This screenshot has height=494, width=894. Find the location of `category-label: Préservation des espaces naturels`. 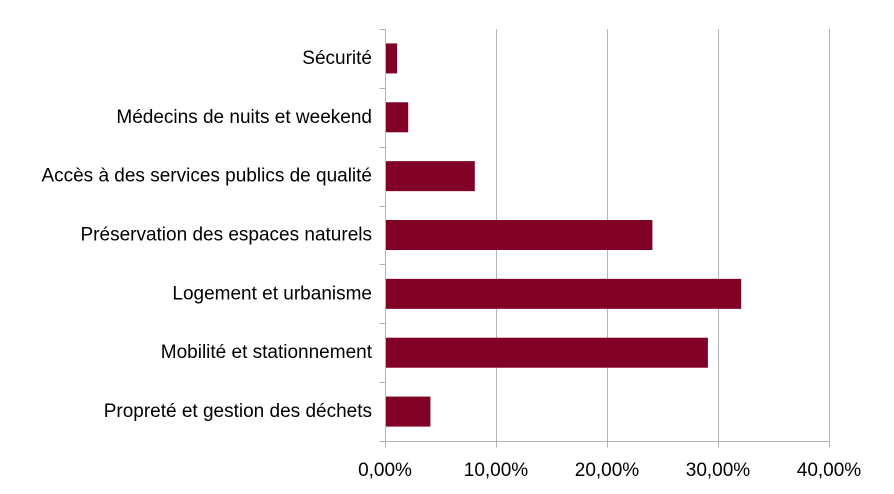

category-label: Préservation des espaces naturels is located at coordinates (227, 235).